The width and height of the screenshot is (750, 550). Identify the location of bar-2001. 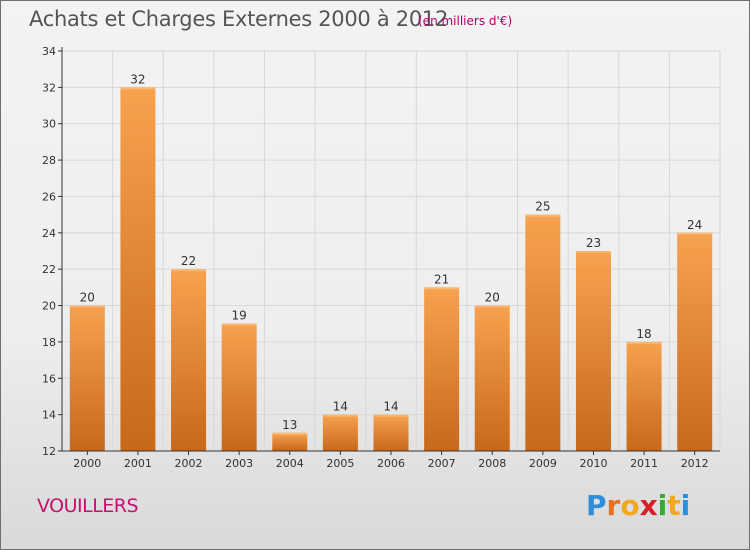
(138, 269).